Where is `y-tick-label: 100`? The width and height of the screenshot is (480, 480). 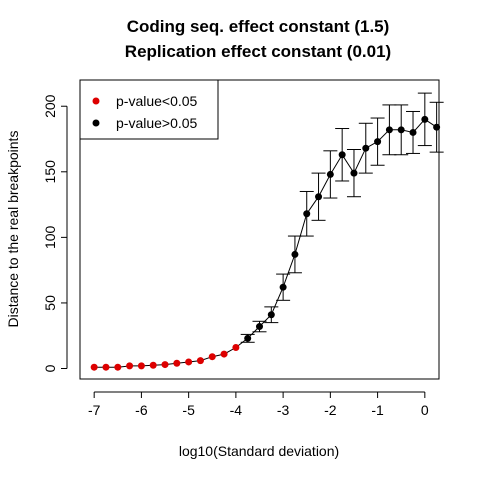 y-tick-label: 100 is located at coordinates (50, 237).